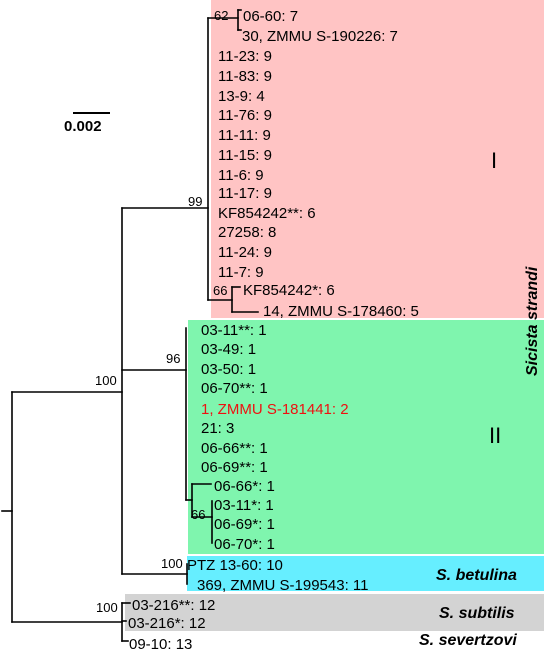 This screenshot has width=550, height=653. I want to click on leaf-label: 11-23: 9, so click(245, 56).